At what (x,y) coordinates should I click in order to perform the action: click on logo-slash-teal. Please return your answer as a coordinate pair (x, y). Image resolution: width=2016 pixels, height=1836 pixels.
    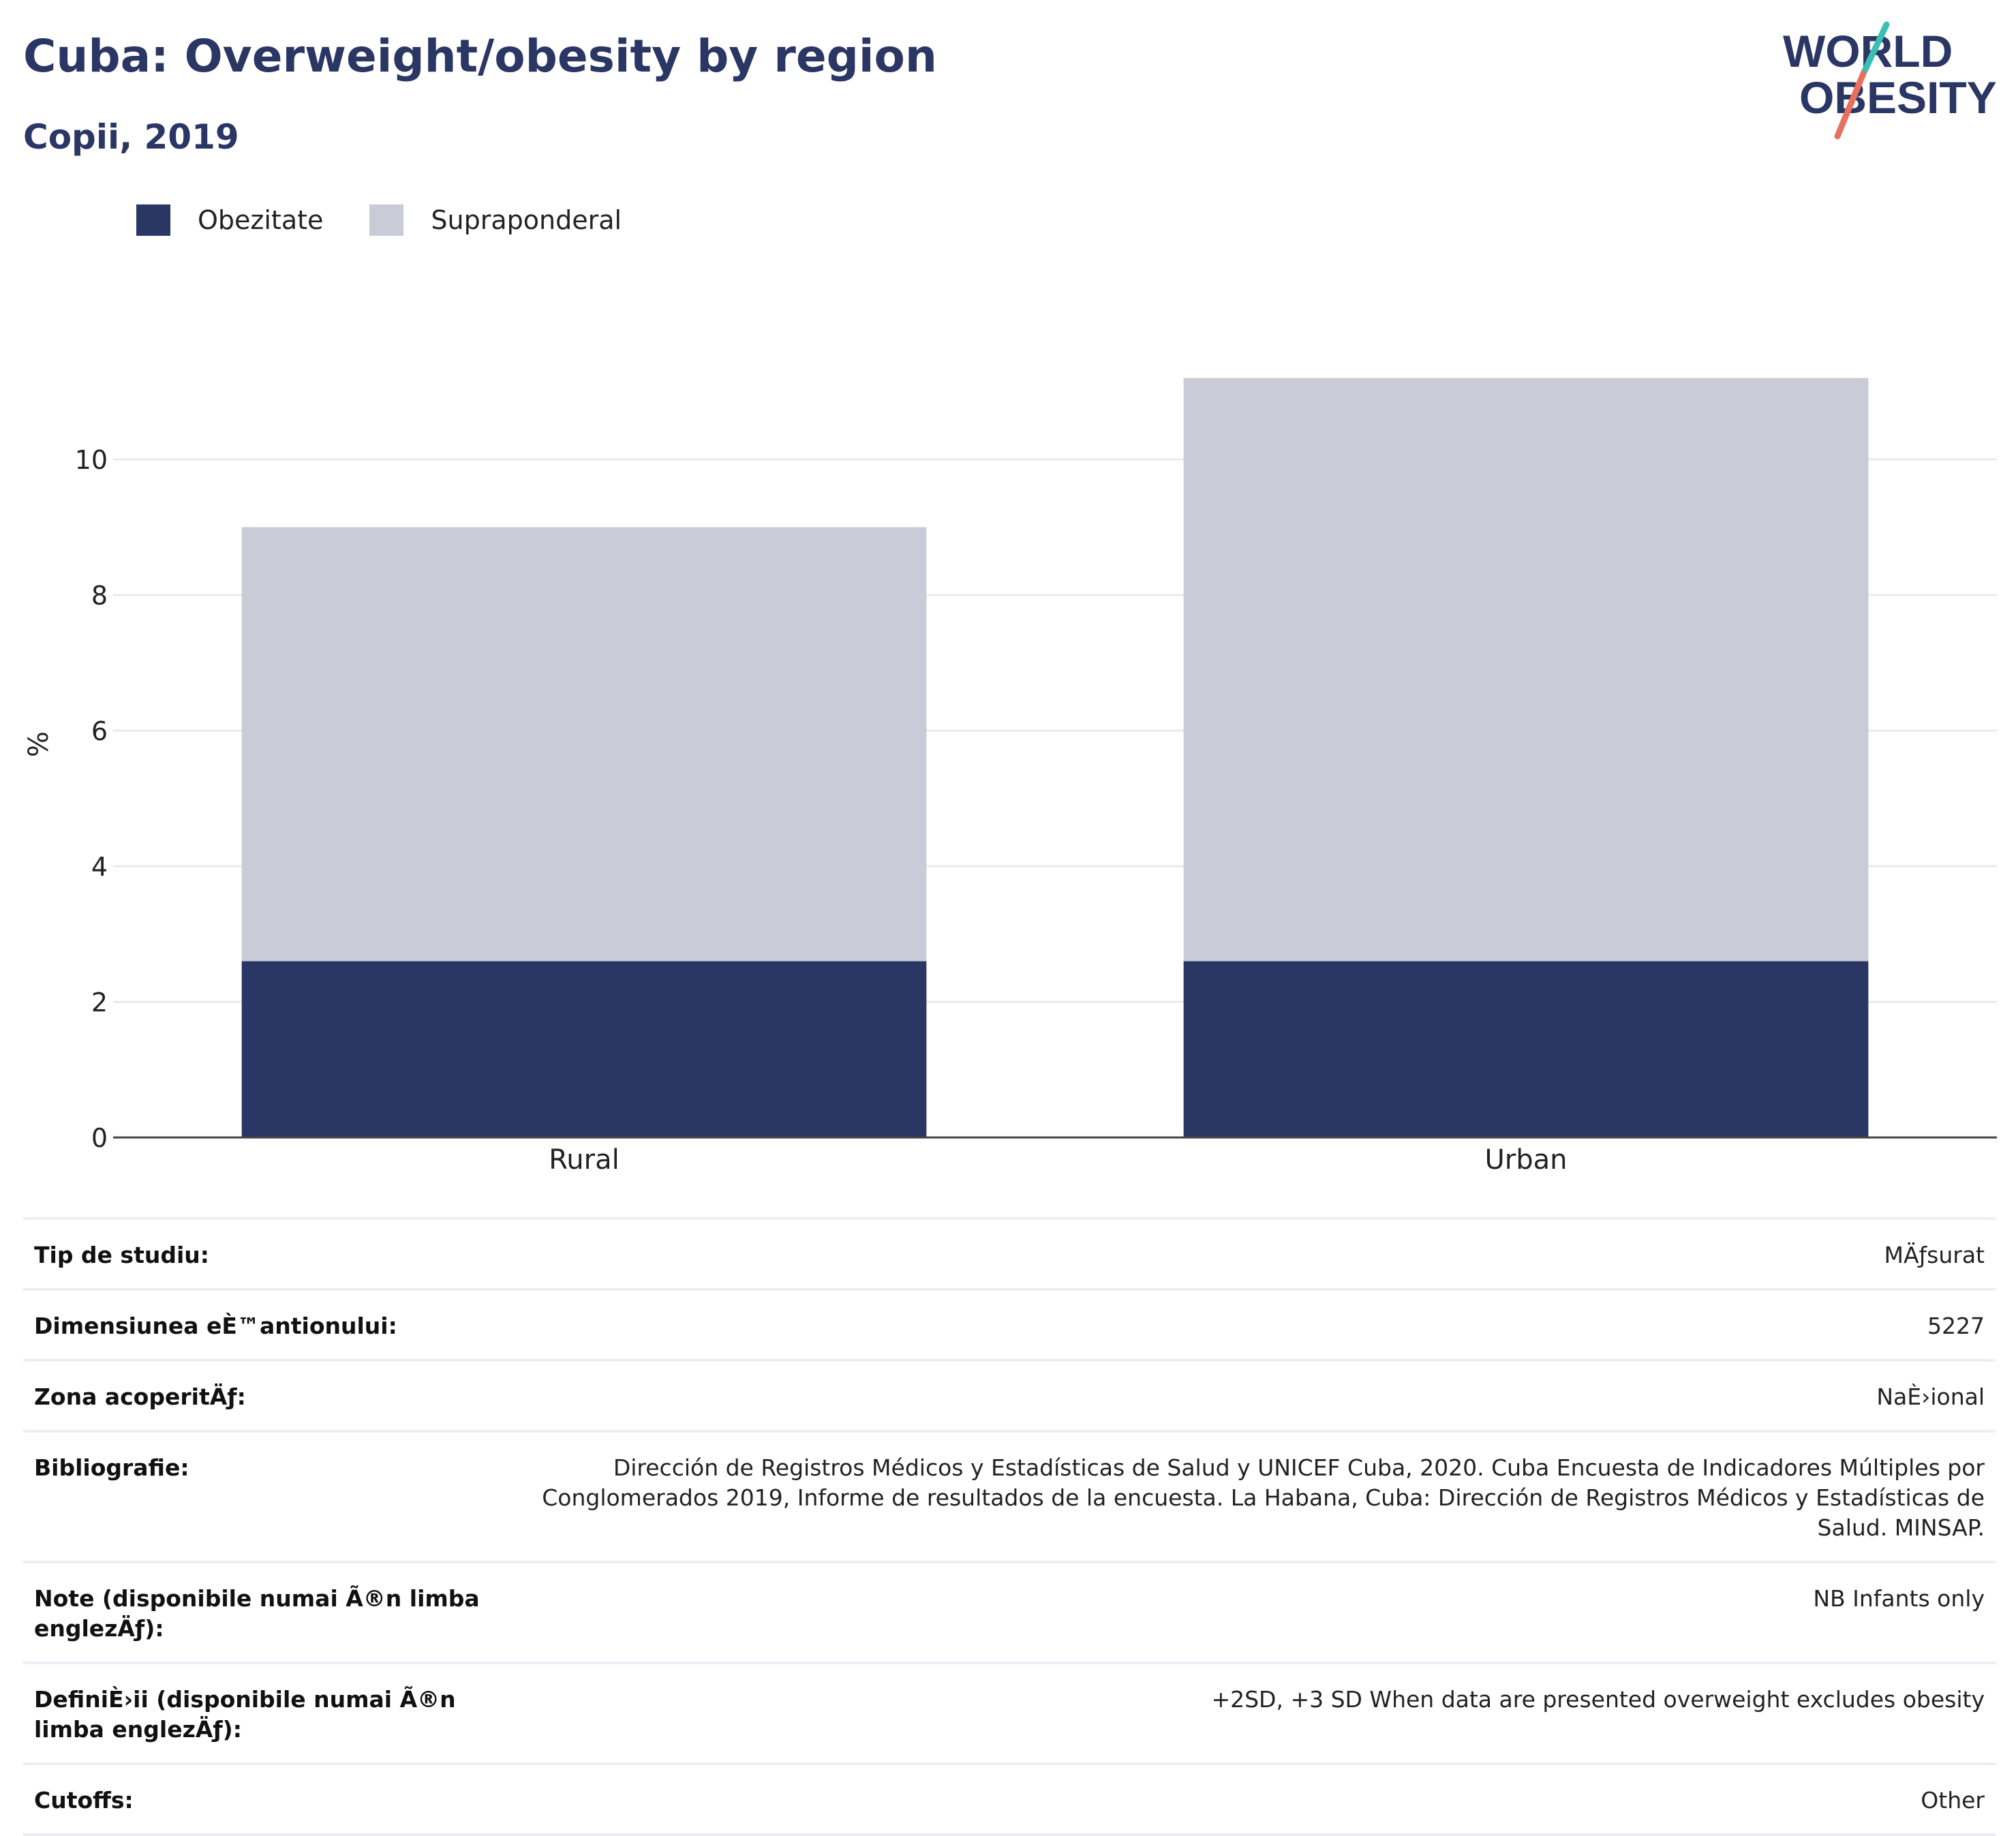
    Looking at the image, I should click on (1875, 49).